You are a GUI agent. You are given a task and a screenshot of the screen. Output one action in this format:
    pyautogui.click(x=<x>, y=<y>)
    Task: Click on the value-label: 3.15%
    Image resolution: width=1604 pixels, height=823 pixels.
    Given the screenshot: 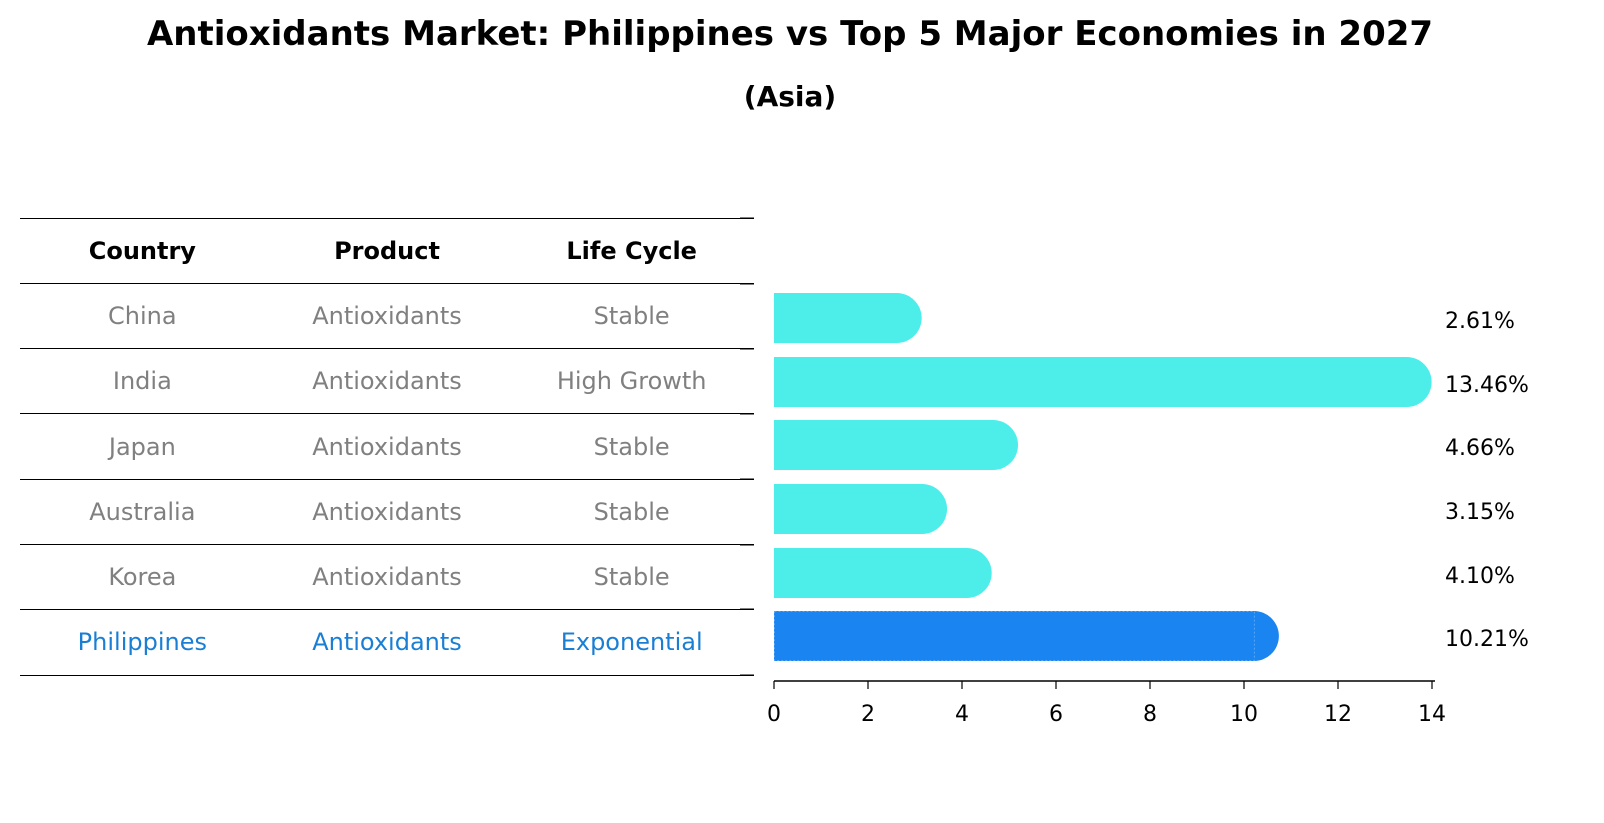 What is the action you would take?
    pyautogui.click(x=1480, y=512)
    